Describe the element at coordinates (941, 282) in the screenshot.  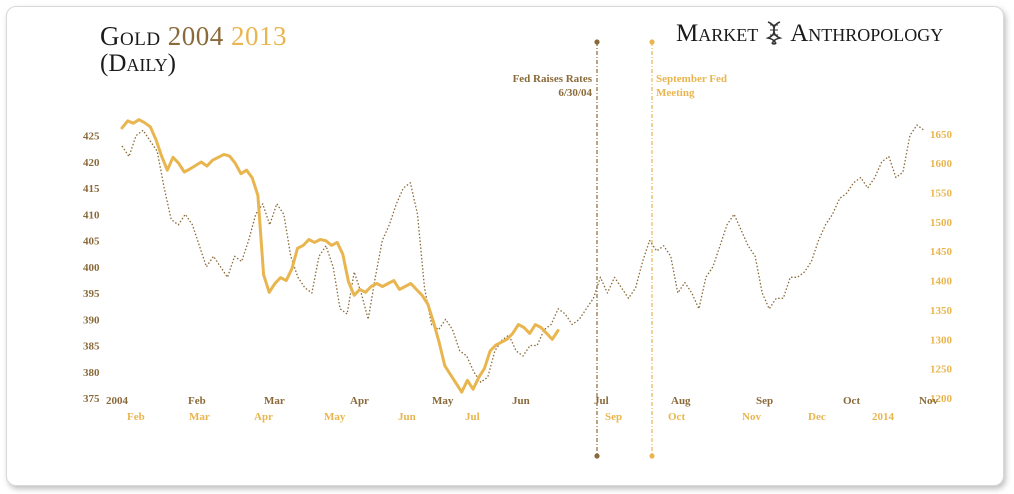
I see `right-tick-label: 1400` at that location.